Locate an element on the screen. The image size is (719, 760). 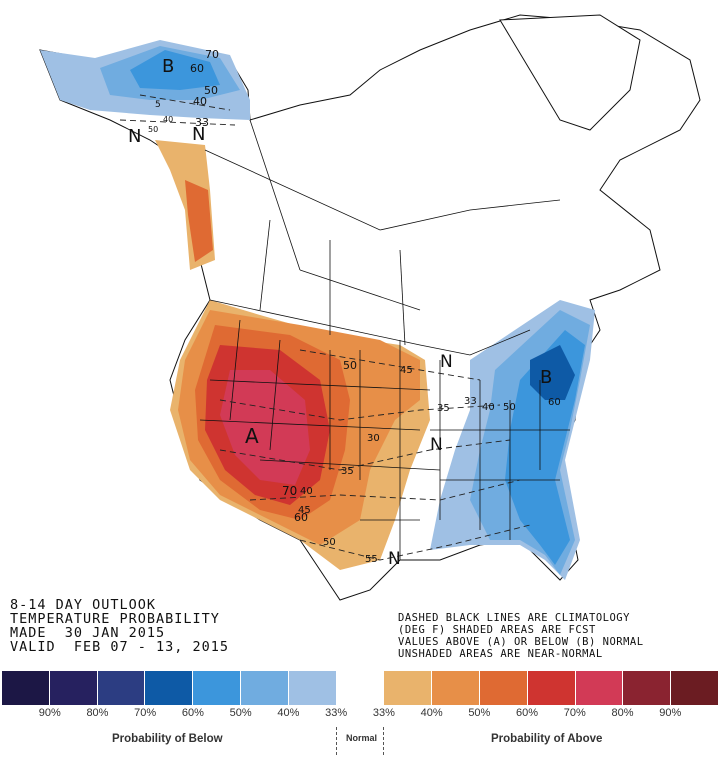
clim-50-label: 50 is located at coordinates (350, 365).